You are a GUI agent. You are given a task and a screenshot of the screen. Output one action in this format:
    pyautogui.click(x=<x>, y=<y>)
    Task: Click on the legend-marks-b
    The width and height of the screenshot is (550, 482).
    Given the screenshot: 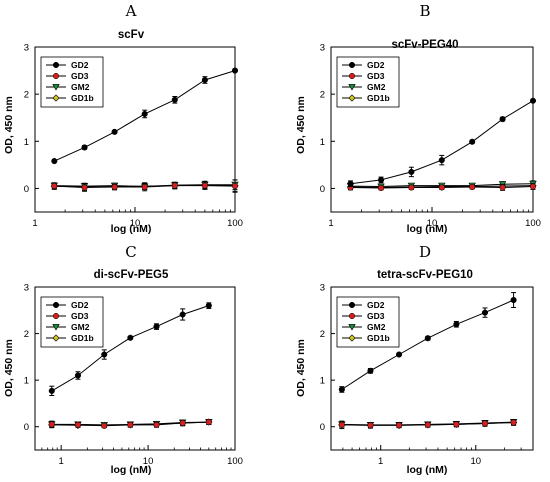 What is the action you would take?
    pyautogui.click(x=352, y=81)
    